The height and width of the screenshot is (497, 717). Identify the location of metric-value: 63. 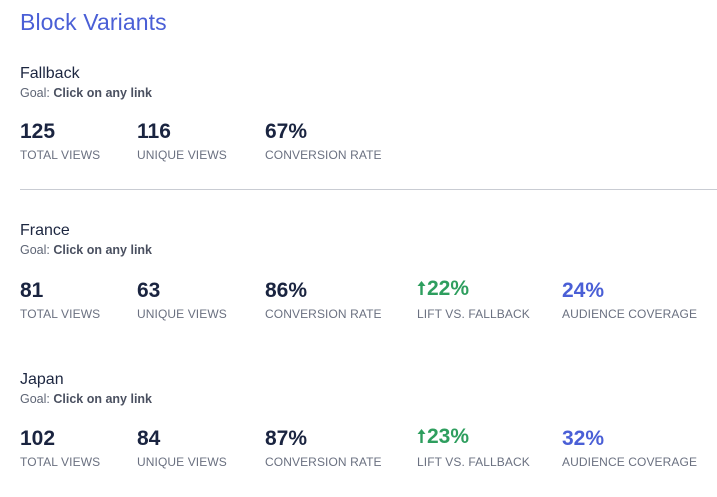
(149, 290).